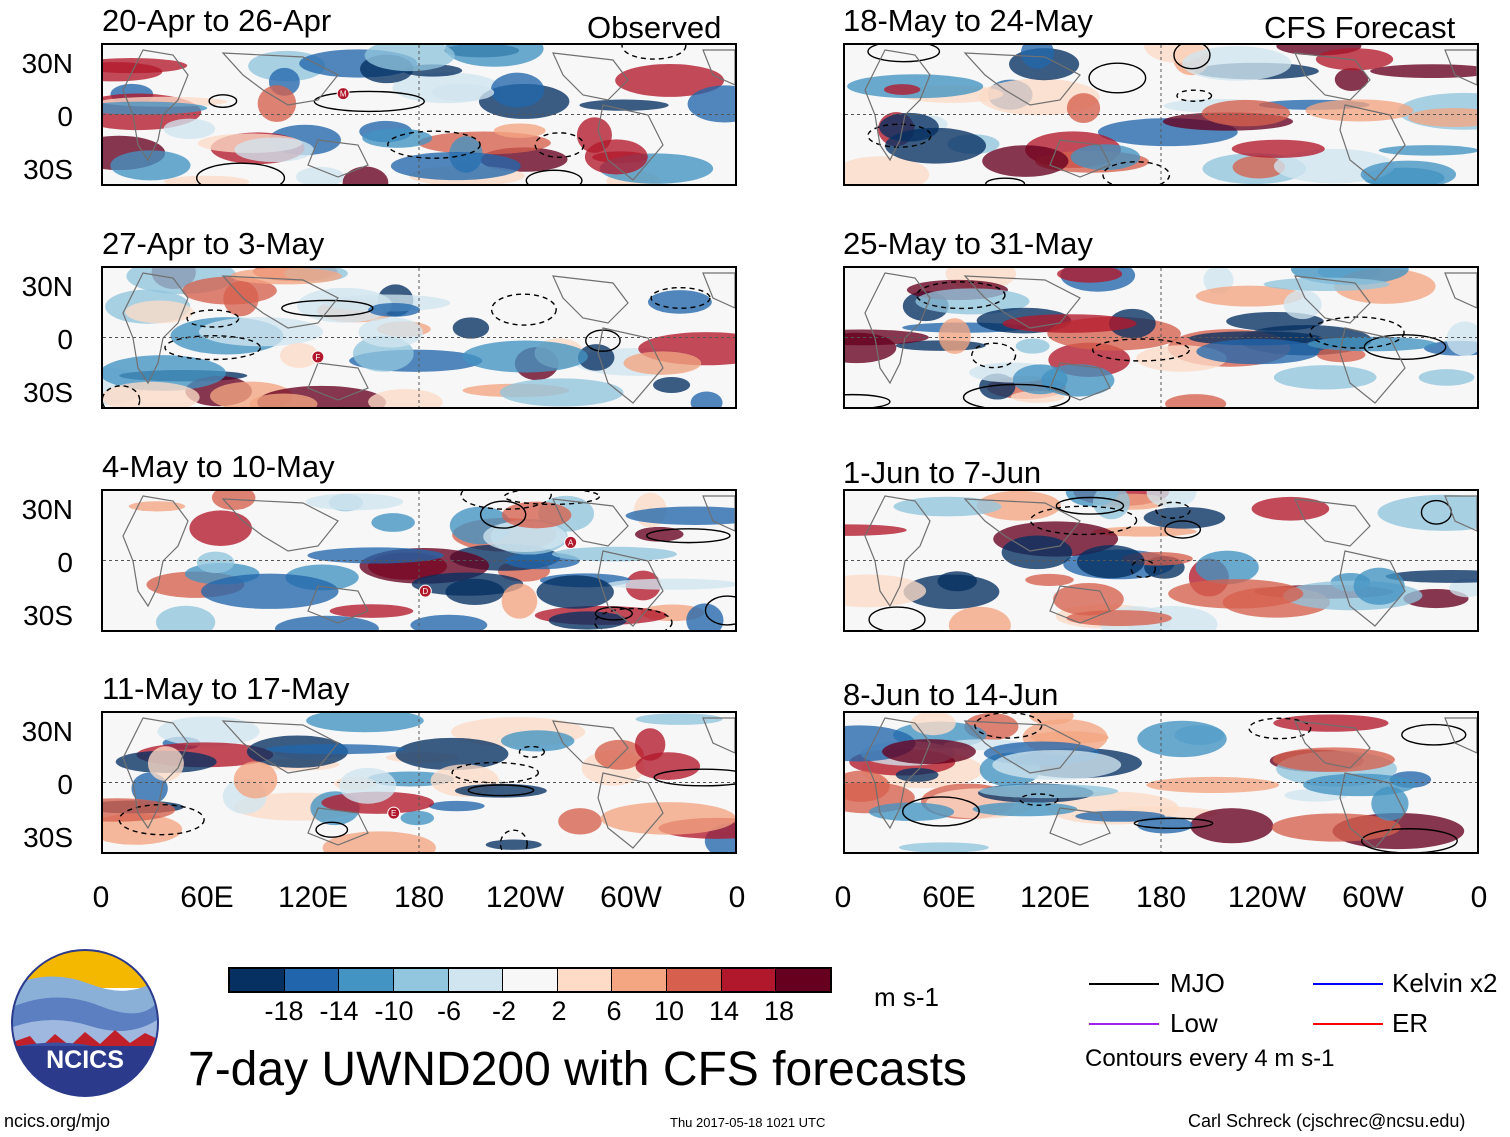  What do you see at coordinates (101, 897) in the screenshot?
I see `lon-label: 0` at bounding box center [101, 897].